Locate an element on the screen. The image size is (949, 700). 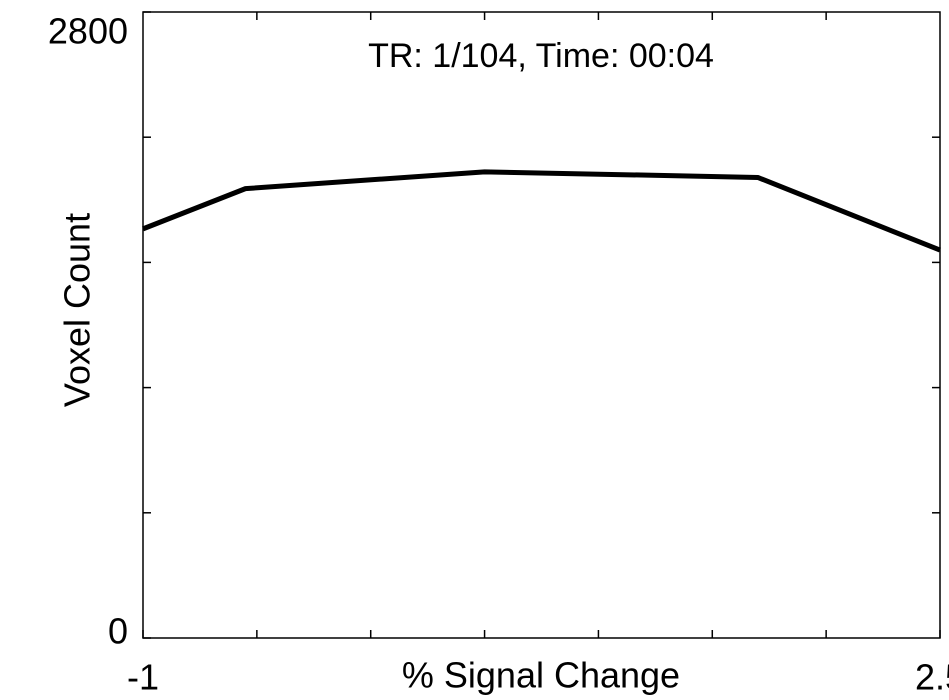
data-line is located at coordinates (541, 211).